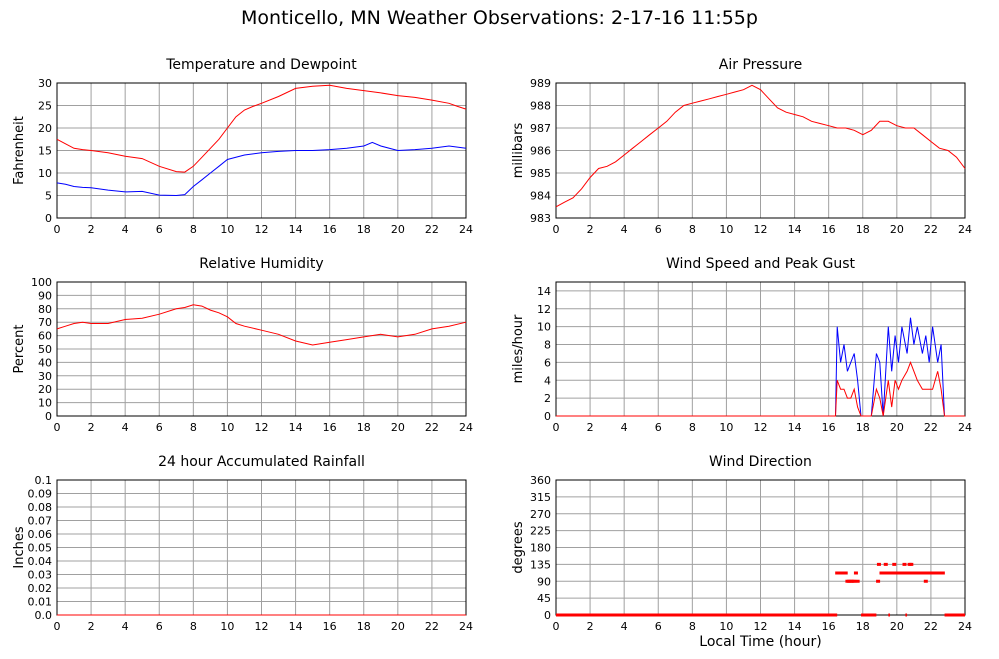 The width and height of the screenshot is (999, 659). I want to click on y-tick-label: 70, so click(45, 322).